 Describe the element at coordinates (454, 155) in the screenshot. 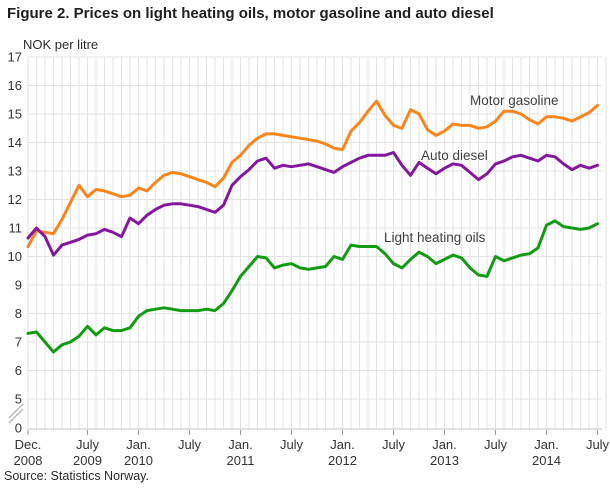

I see `series-label-auto-diesel: Auto diesel` at that location.